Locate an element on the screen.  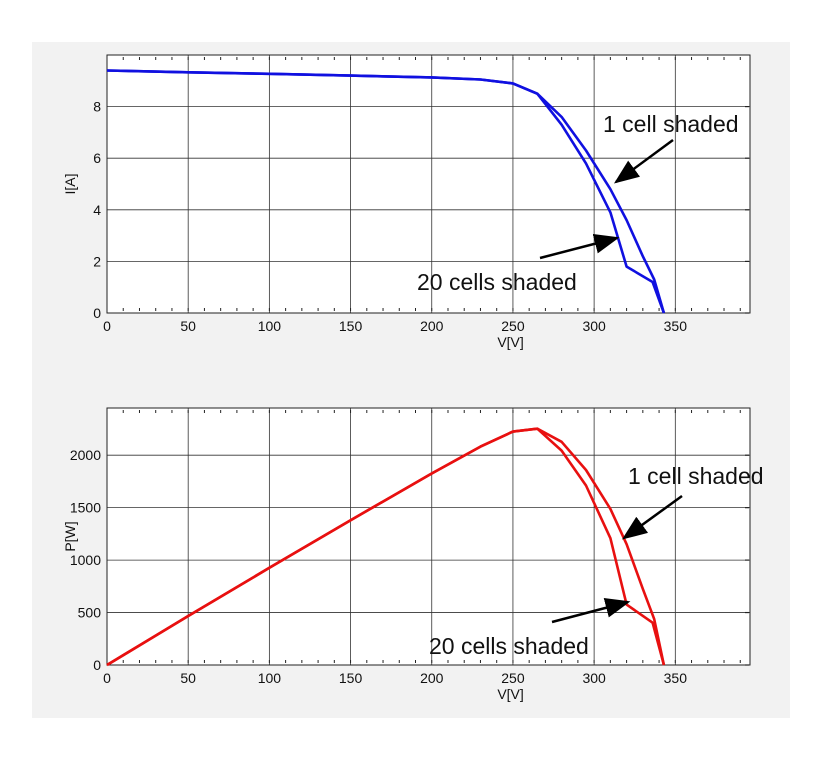
y-tick-label: 4 is located at coordinates (97, 210).